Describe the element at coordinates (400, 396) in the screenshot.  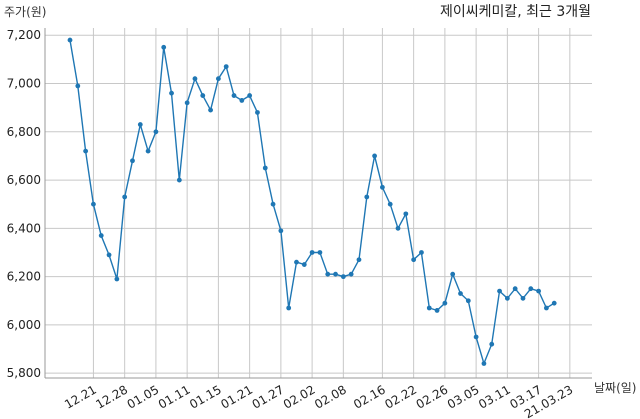
I see `x-tick-label: 02.22` at that location.